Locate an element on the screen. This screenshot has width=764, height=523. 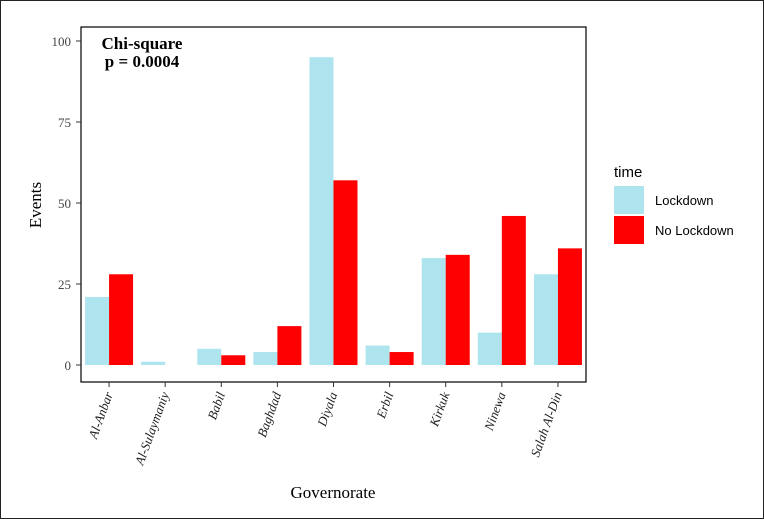
legend-label-lockdown: Lockdown is located at coordinates (684, 200).